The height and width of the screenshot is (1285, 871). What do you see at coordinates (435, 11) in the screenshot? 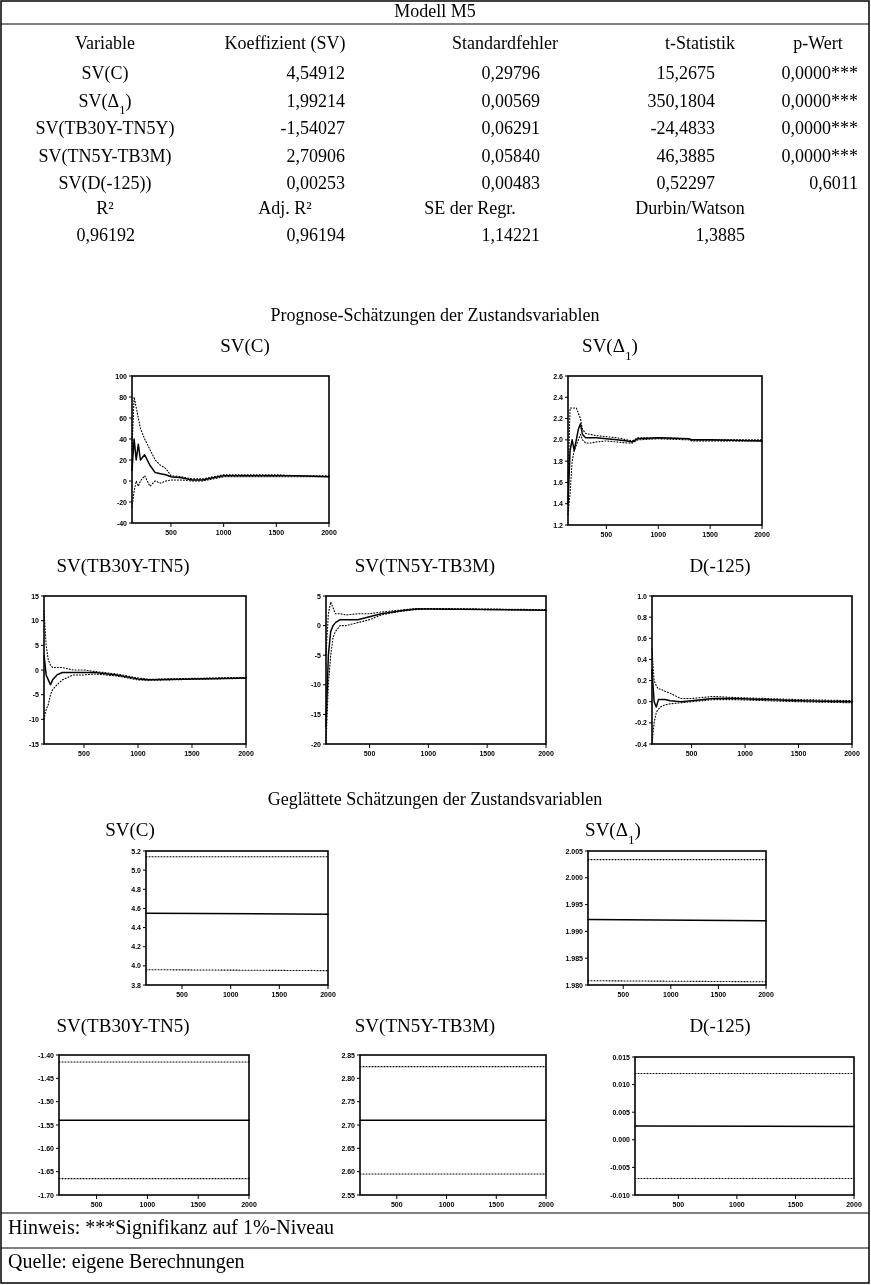
I see `text: Modell M5` at bounding box center [435, 11].